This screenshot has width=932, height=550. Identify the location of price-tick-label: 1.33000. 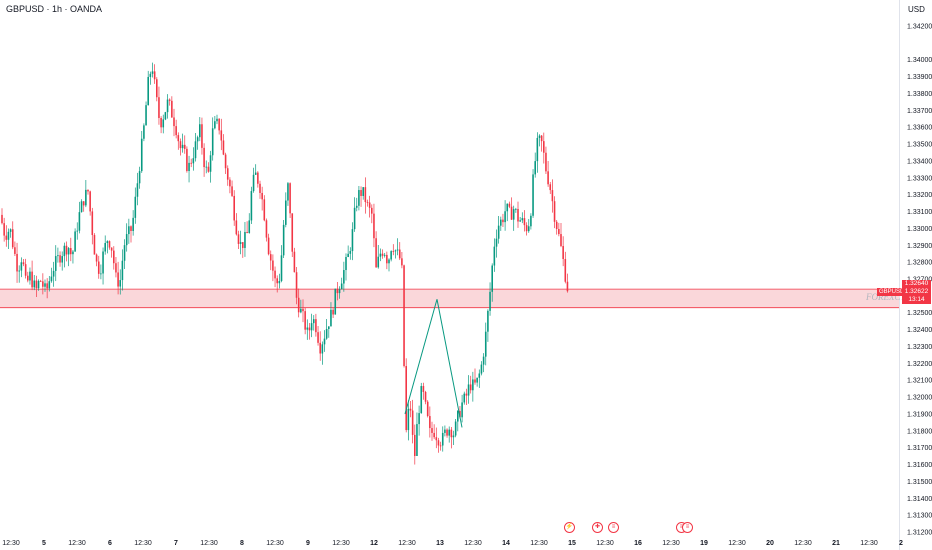
(919, 229).